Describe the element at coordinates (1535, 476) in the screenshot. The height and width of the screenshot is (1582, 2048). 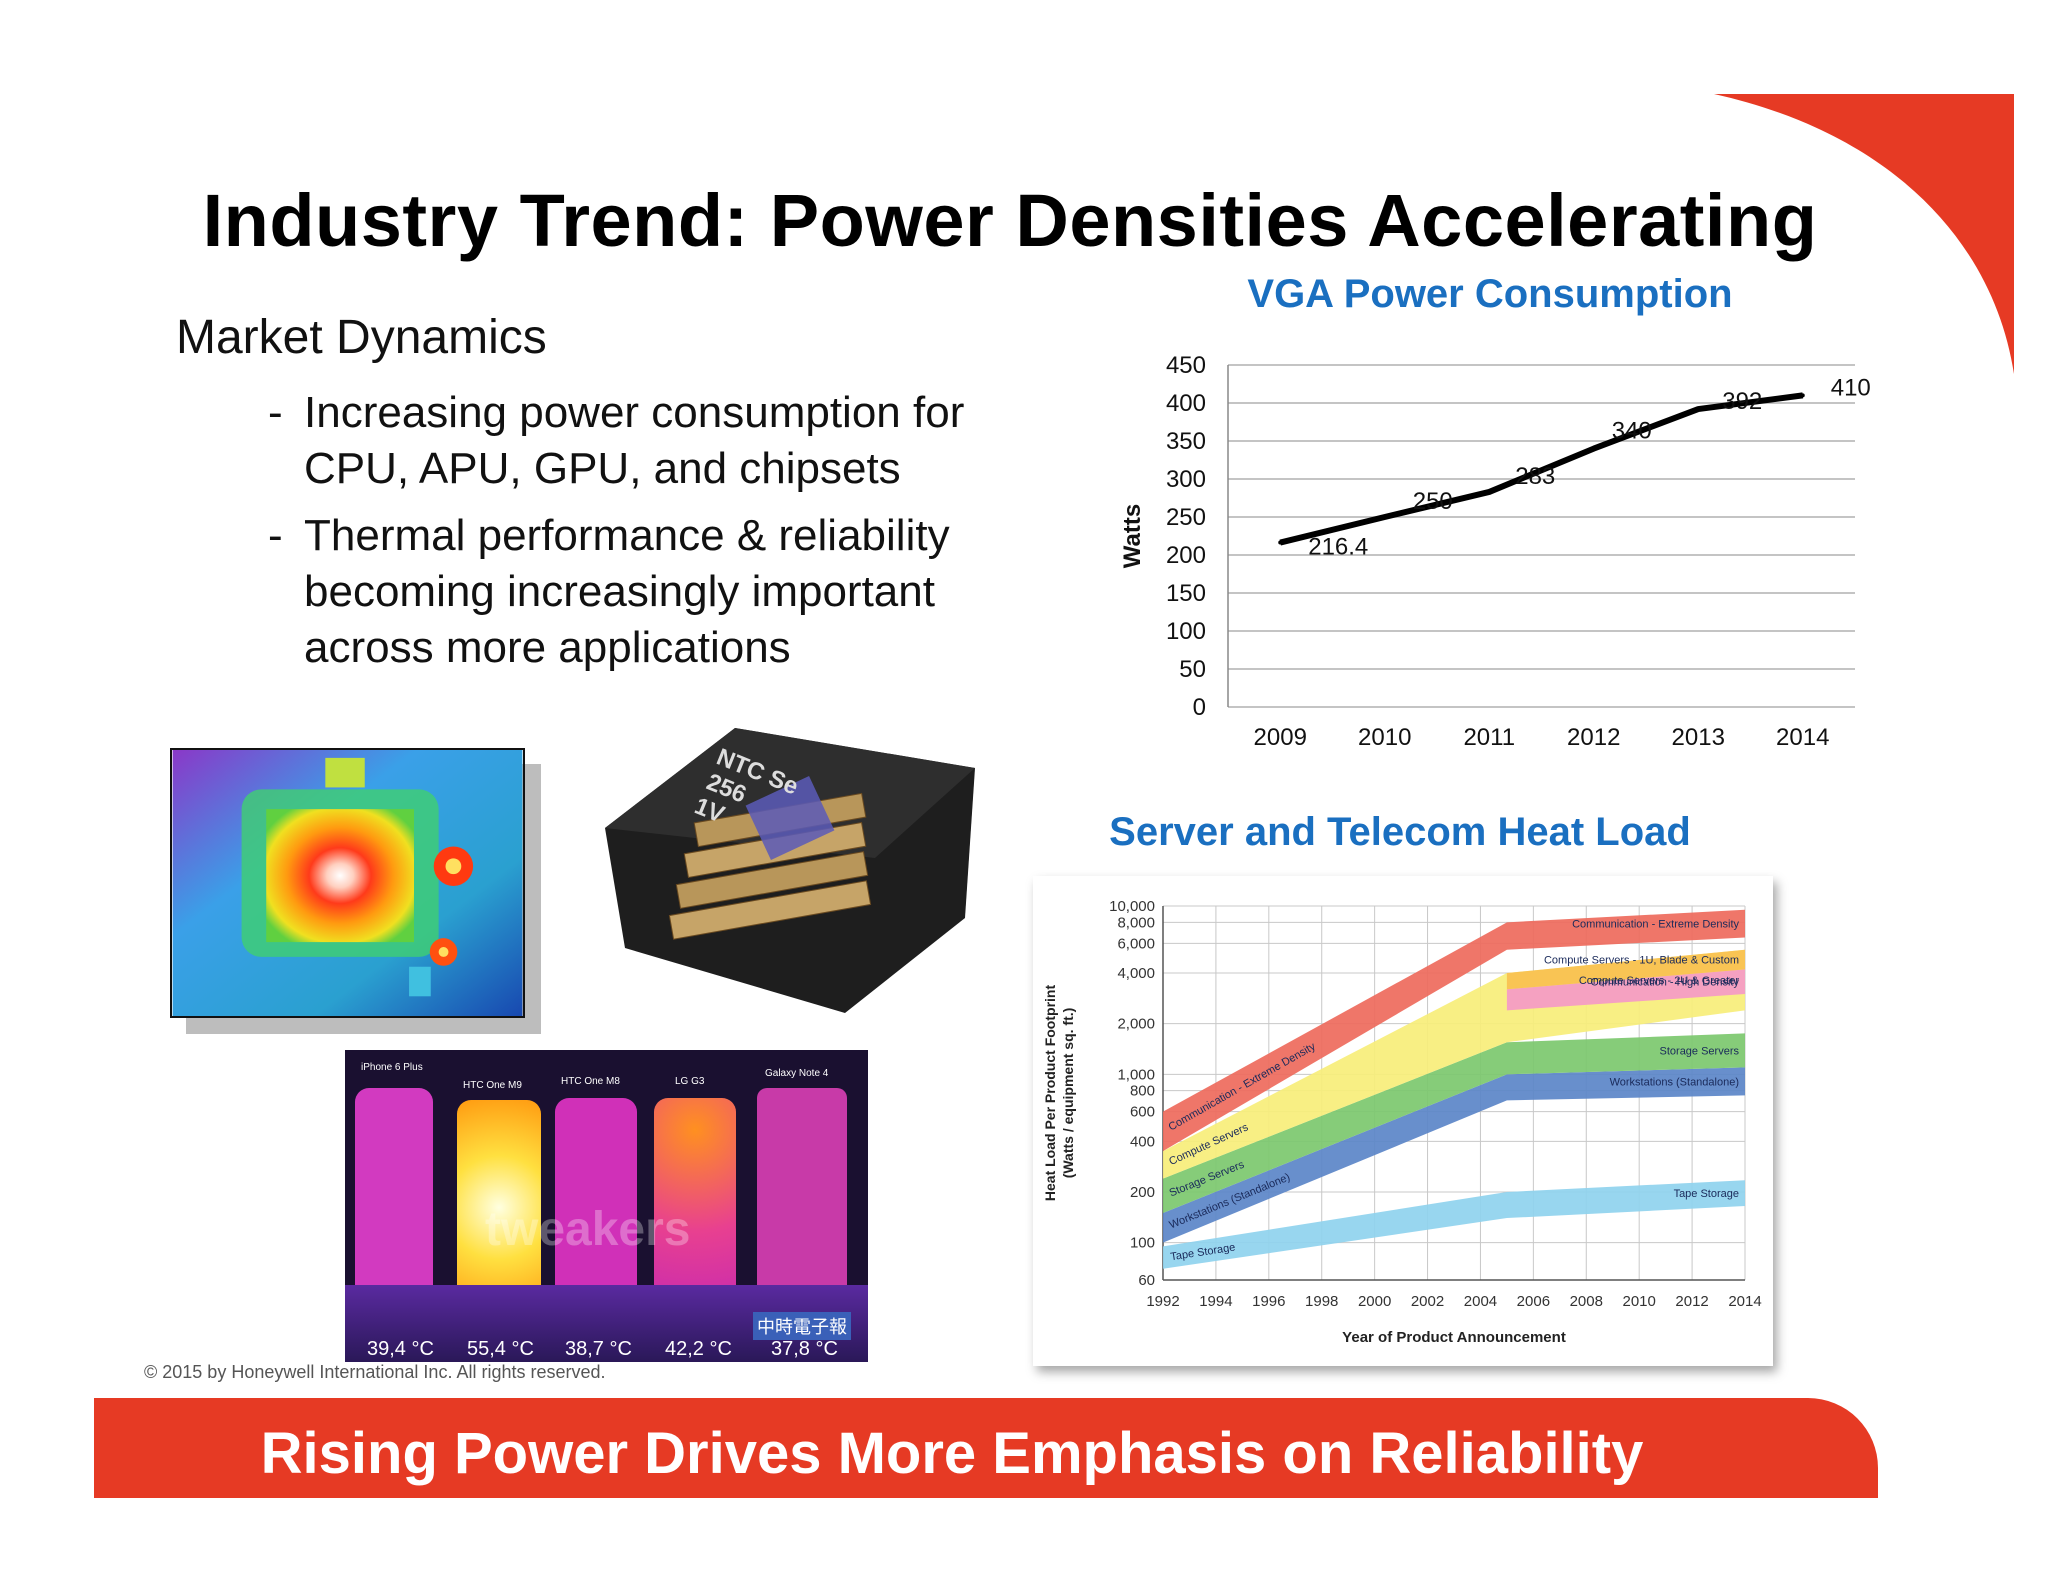
I see `vga-data-label: 283` at that location.